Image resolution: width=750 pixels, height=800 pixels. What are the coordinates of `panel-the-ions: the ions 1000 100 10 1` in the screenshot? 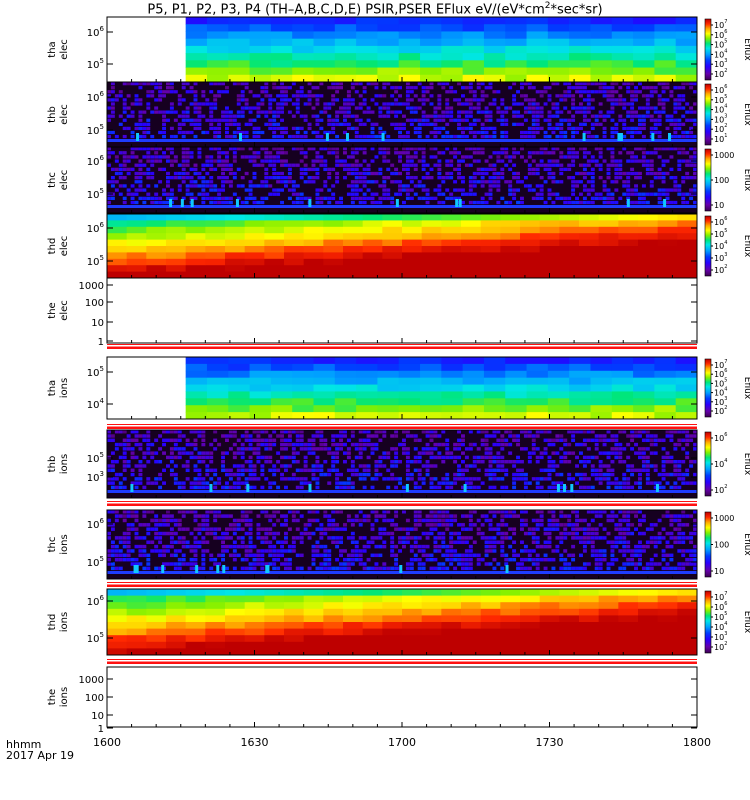 It's located at (372, 700).